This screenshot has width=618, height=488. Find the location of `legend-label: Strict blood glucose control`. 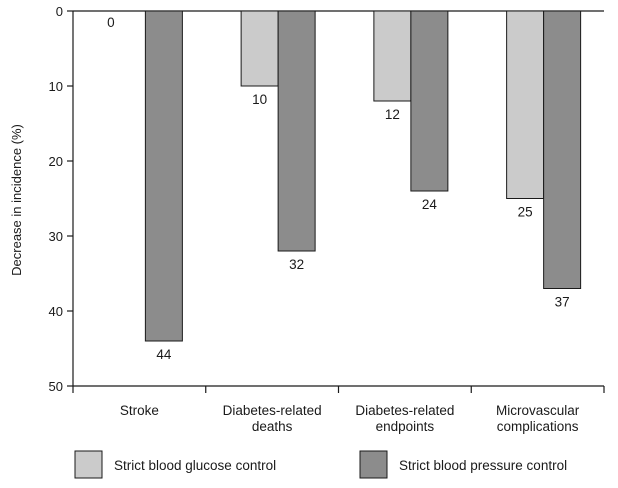

legend-label: Strict blood glucose control is located at coordinates (195, 465).